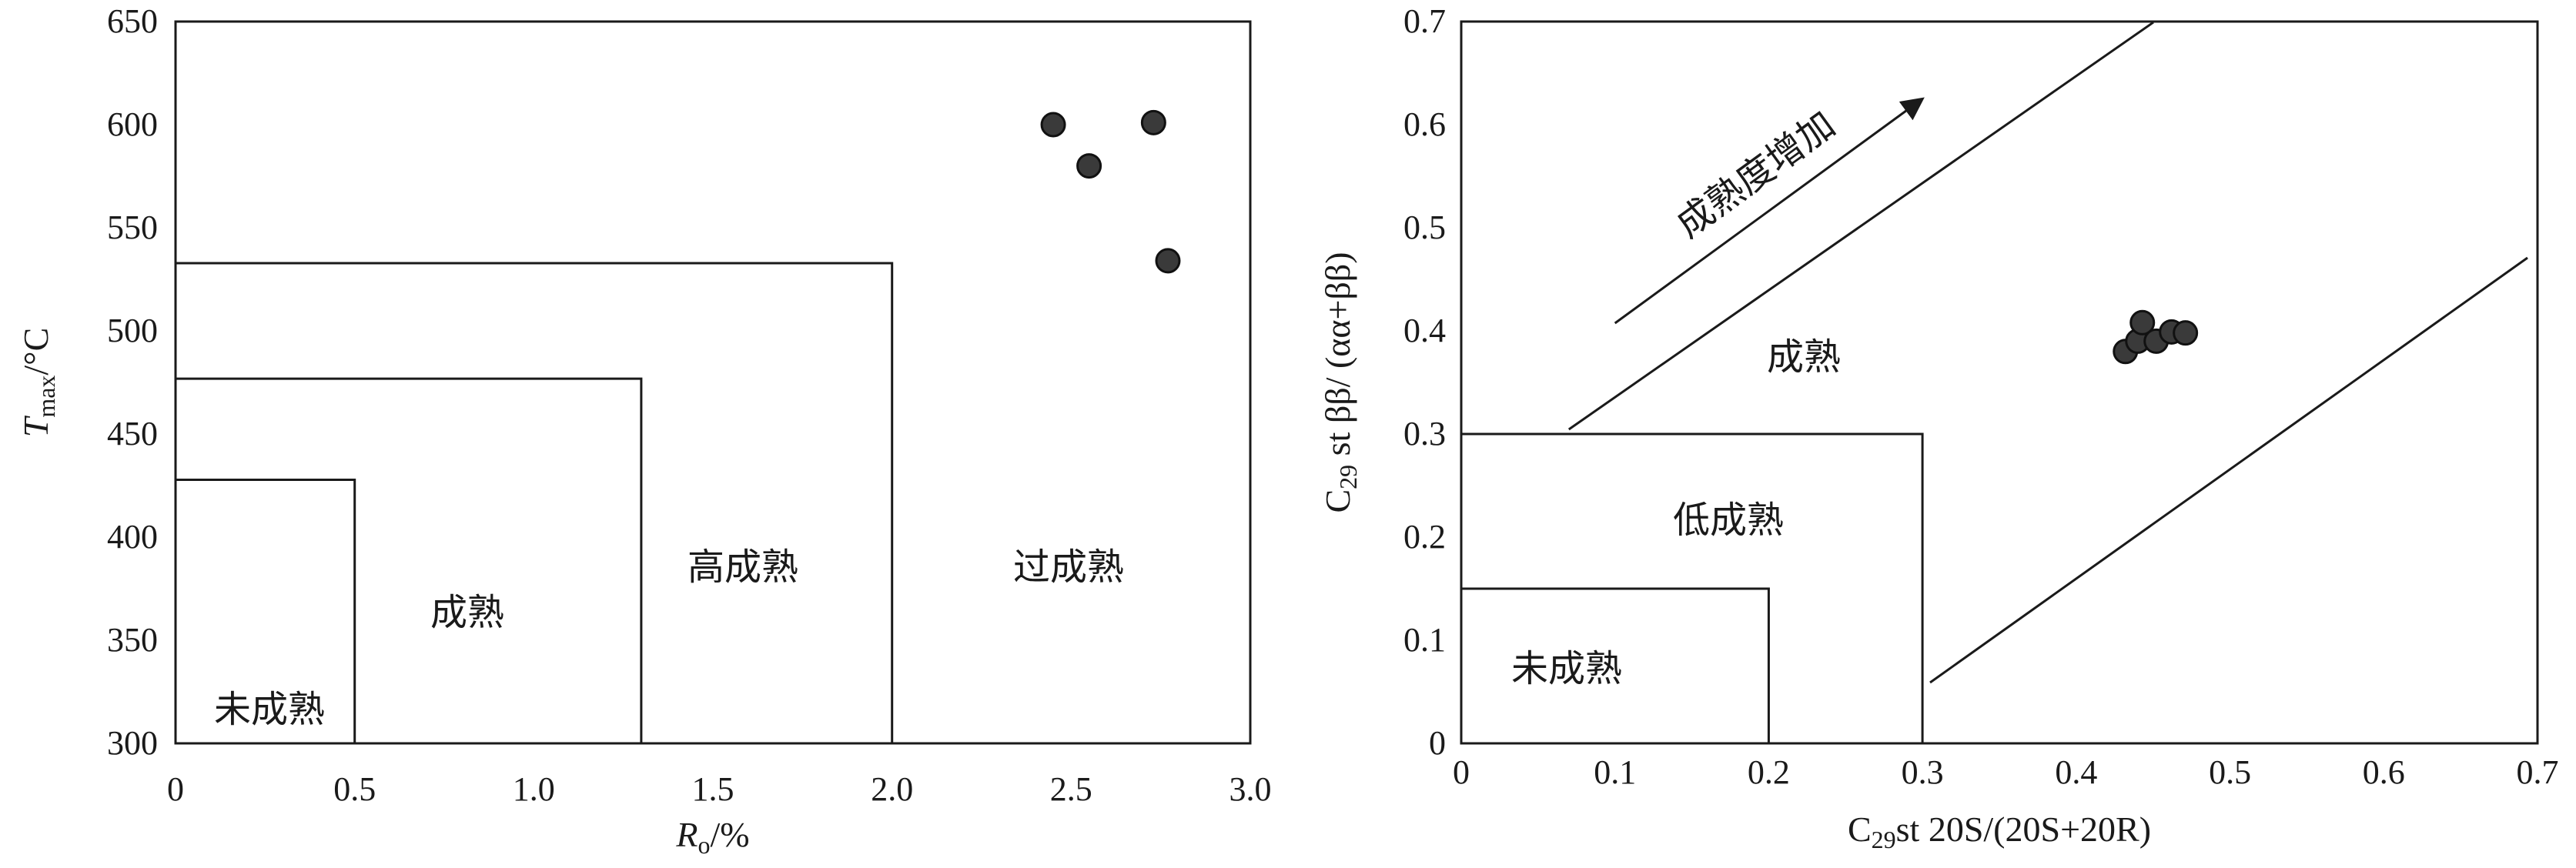 The height and width of the screenshot is (868, 2576). I want to click on right-x-tick: 0, so click(1462, 772).